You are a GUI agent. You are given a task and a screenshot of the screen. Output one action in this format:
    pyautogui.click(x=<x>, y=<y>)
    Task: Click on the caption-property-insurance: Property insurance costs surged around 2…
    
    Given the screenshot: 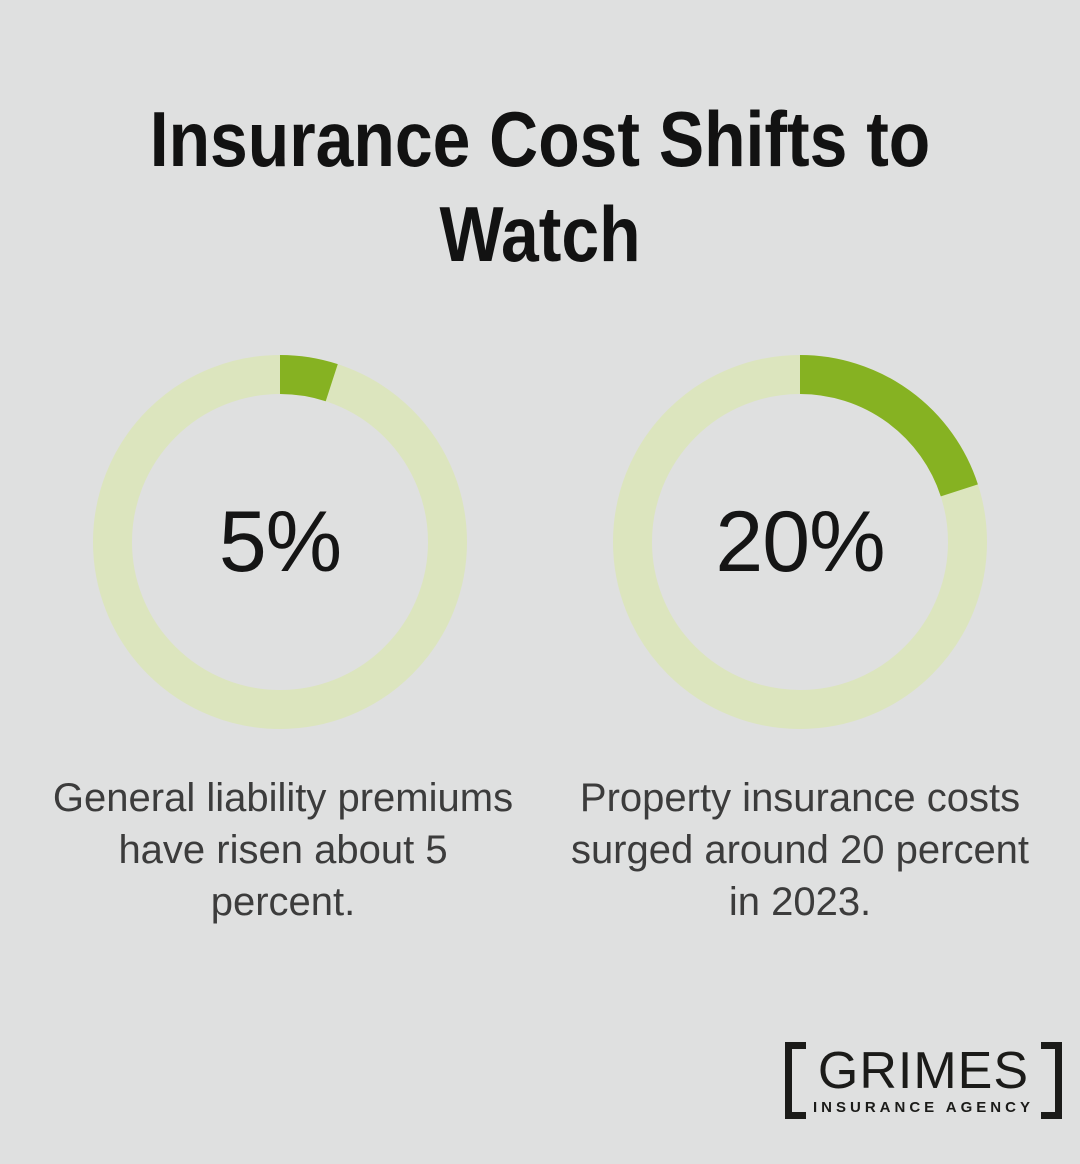 What is the action you would take?
    pyautogui.click(x=800, y=850)
    